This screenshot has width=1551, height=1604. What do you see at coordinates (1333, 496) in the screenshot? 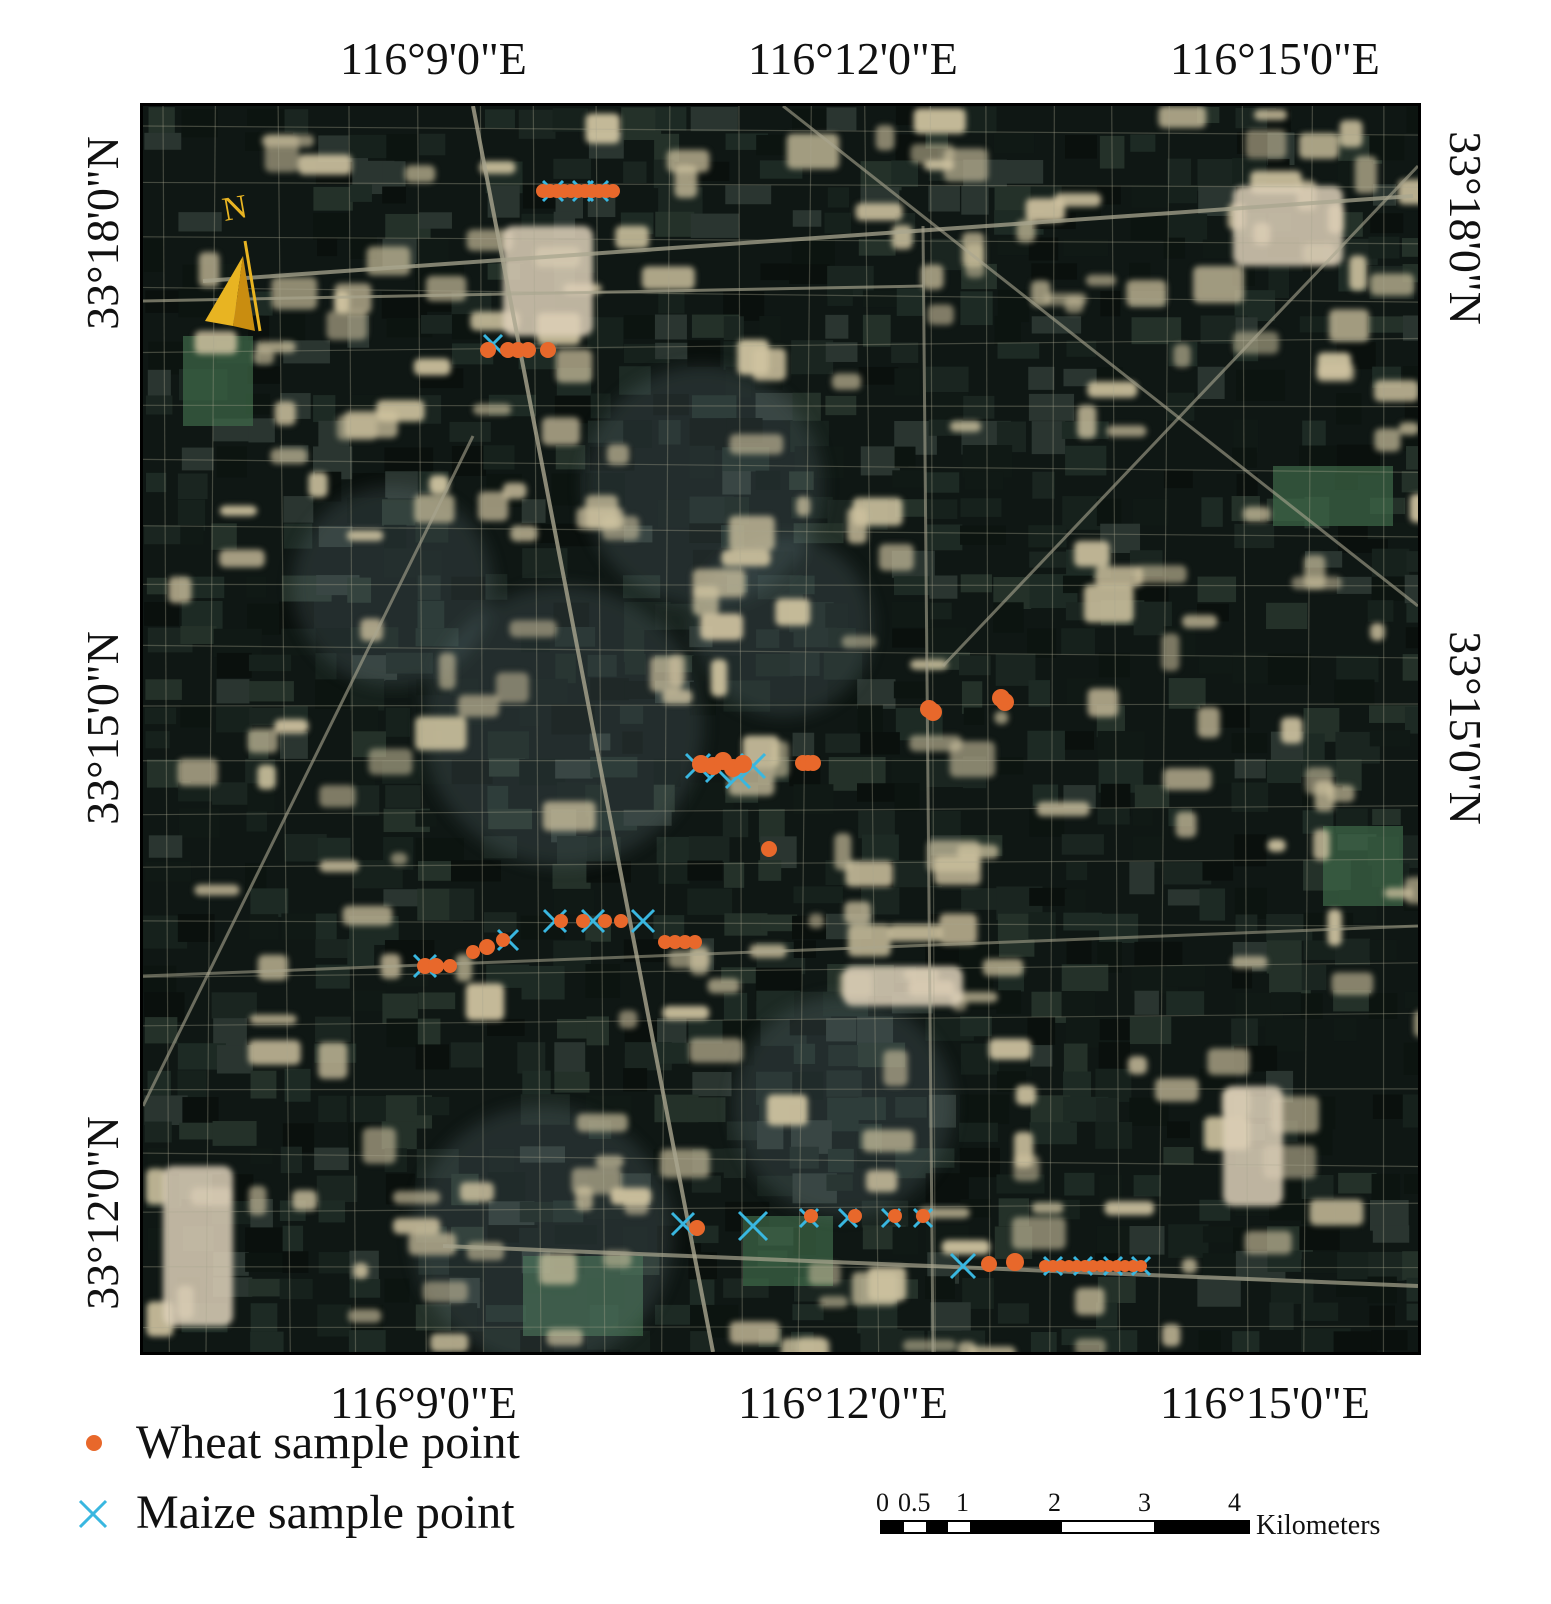
I see `green-field` at bounding box center [1333, 496].